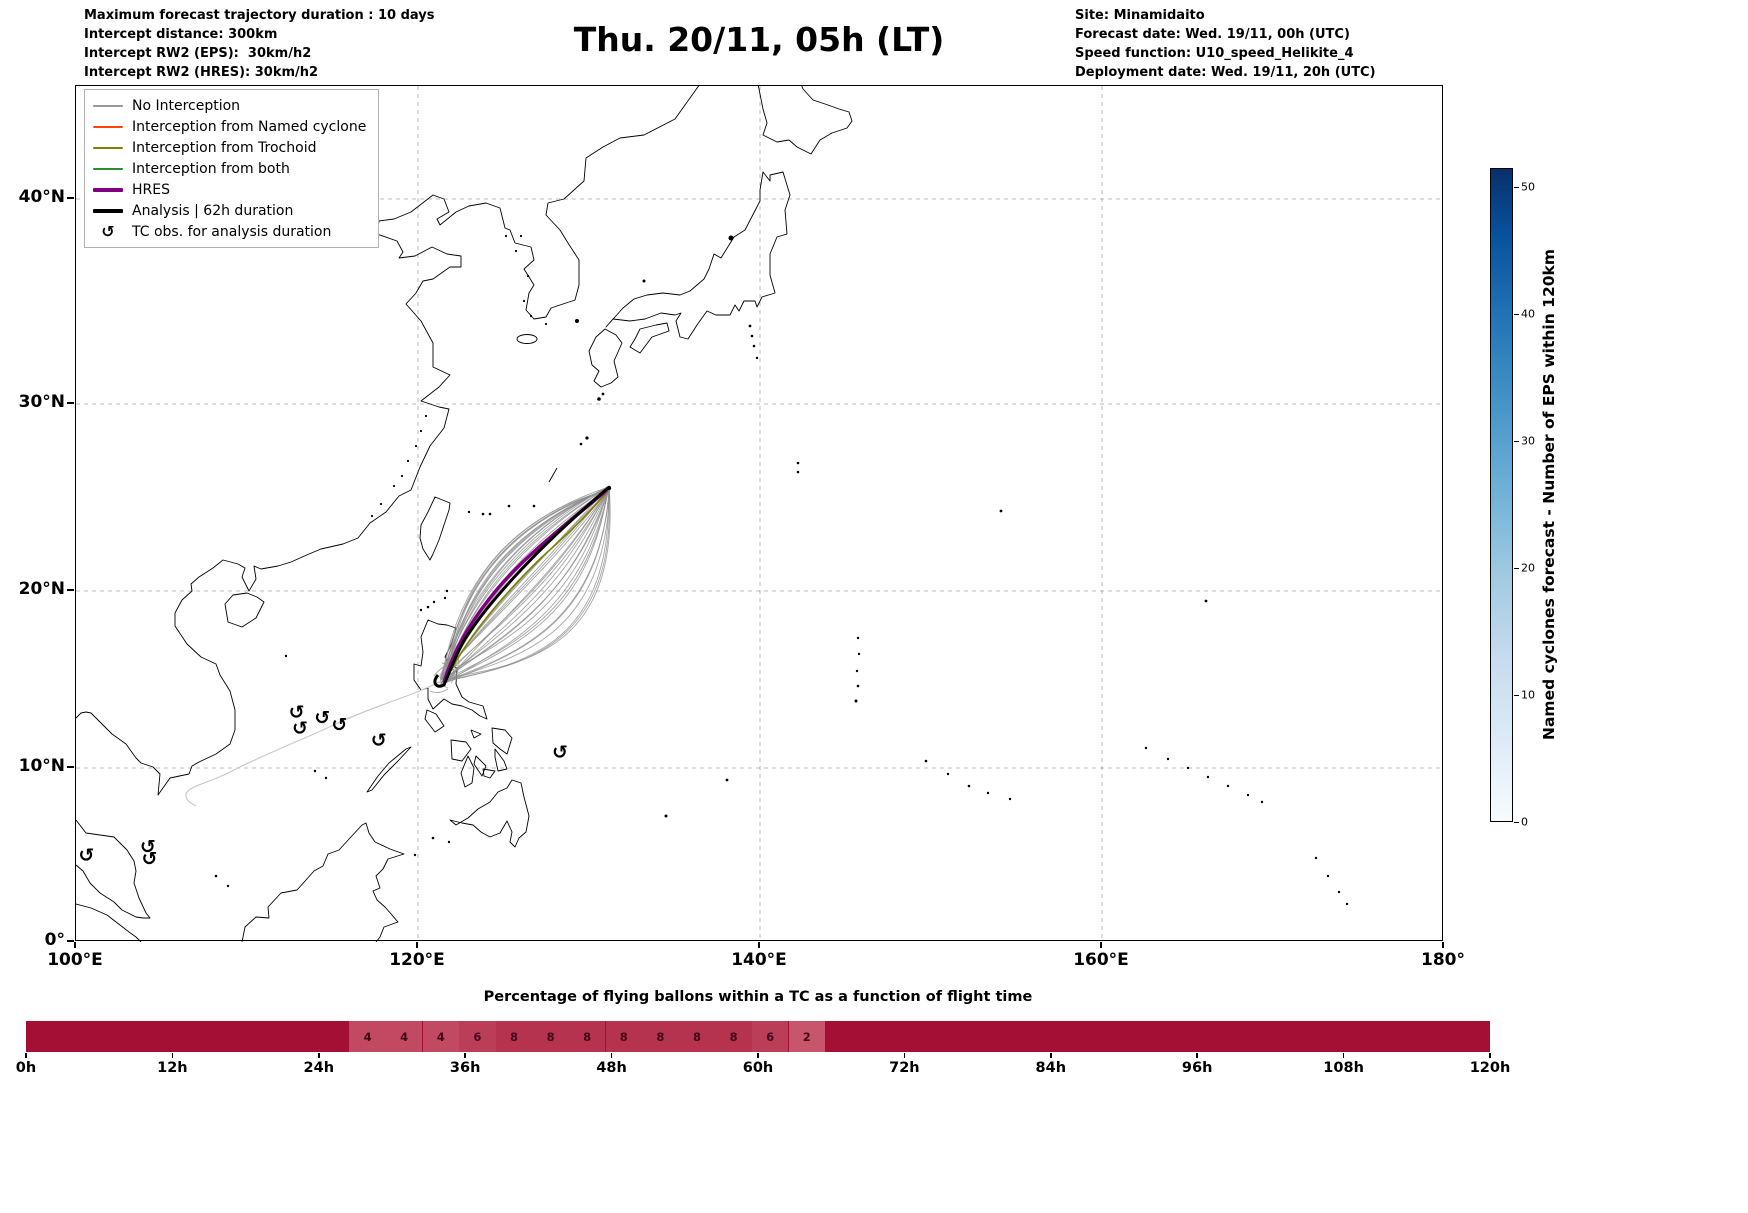 The image size is (1748, 1213). What do you see at coordinates (201, 72) in the screenshot?
I see `header-line: Intercept RW2 (HRES): 30km/h2` at bounding box center [201, 72].